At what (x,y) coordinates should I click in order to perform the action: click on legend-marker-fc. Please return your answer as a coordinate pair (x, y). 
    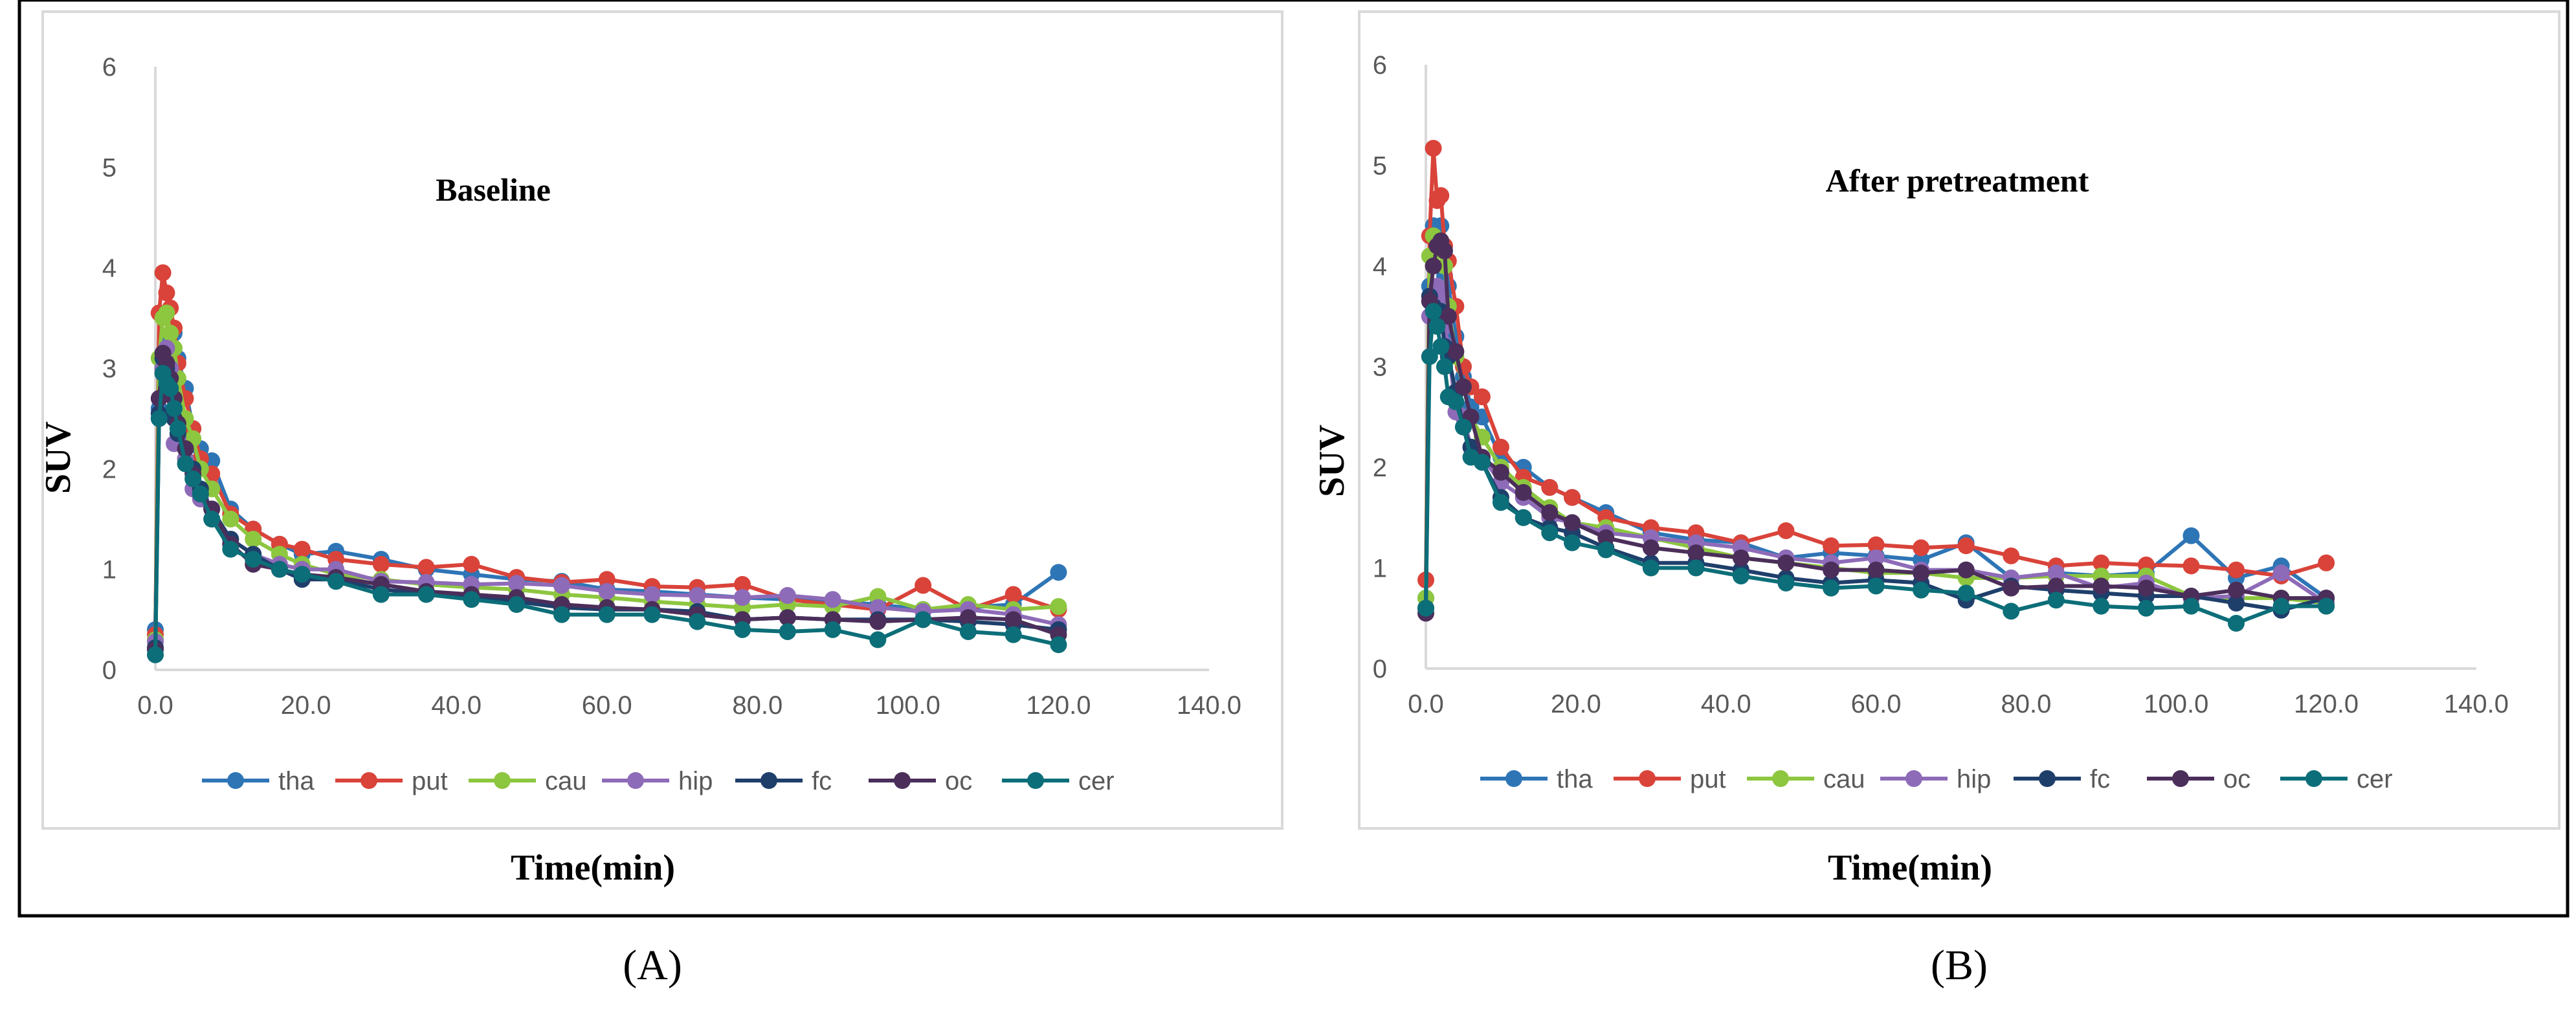
    Looking at the image, I should click on (2047, 778).